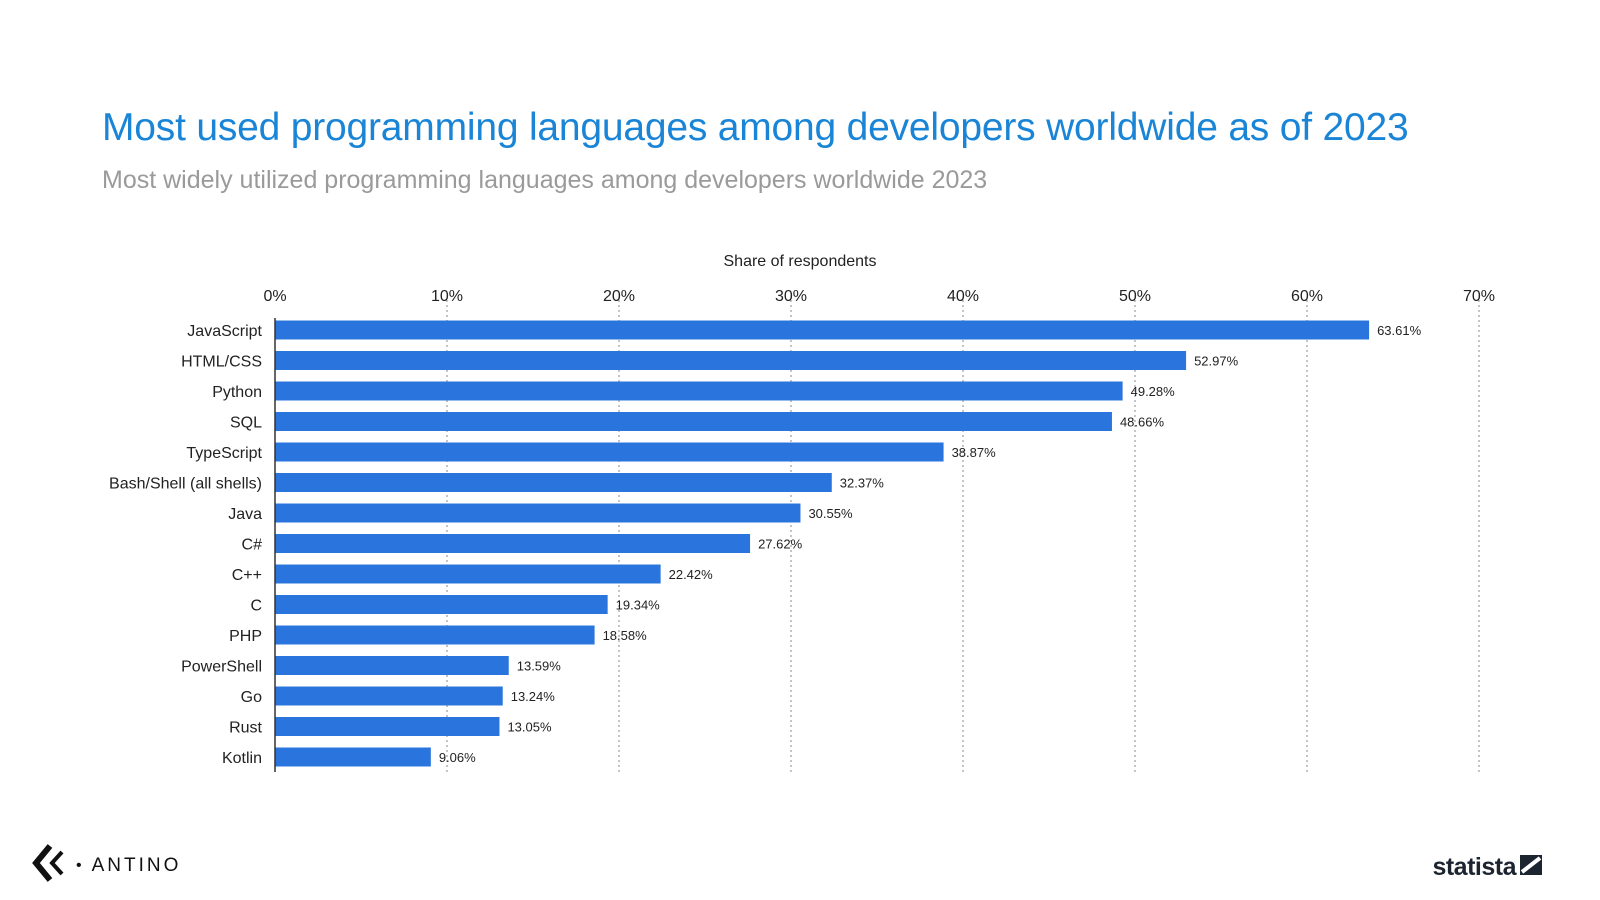 The width and height of the screenshot is (1600, 900). I want to click on data-label: 13.05%, so click(529, 727).